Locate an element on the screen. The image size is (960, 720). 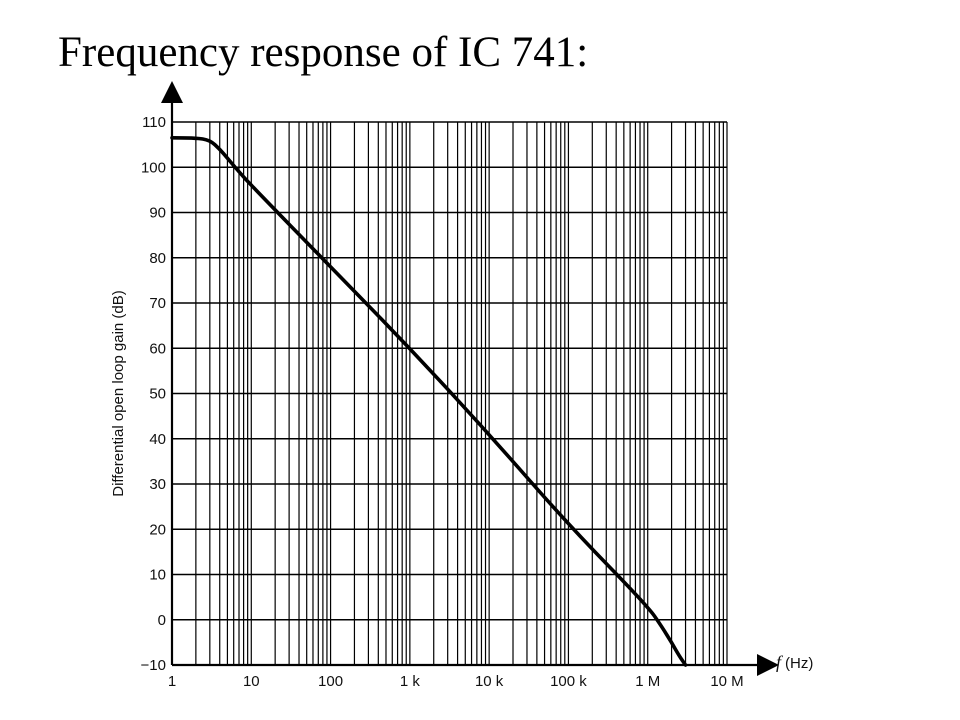
x-tick-label: 100 is located at coordinates (330, 681).